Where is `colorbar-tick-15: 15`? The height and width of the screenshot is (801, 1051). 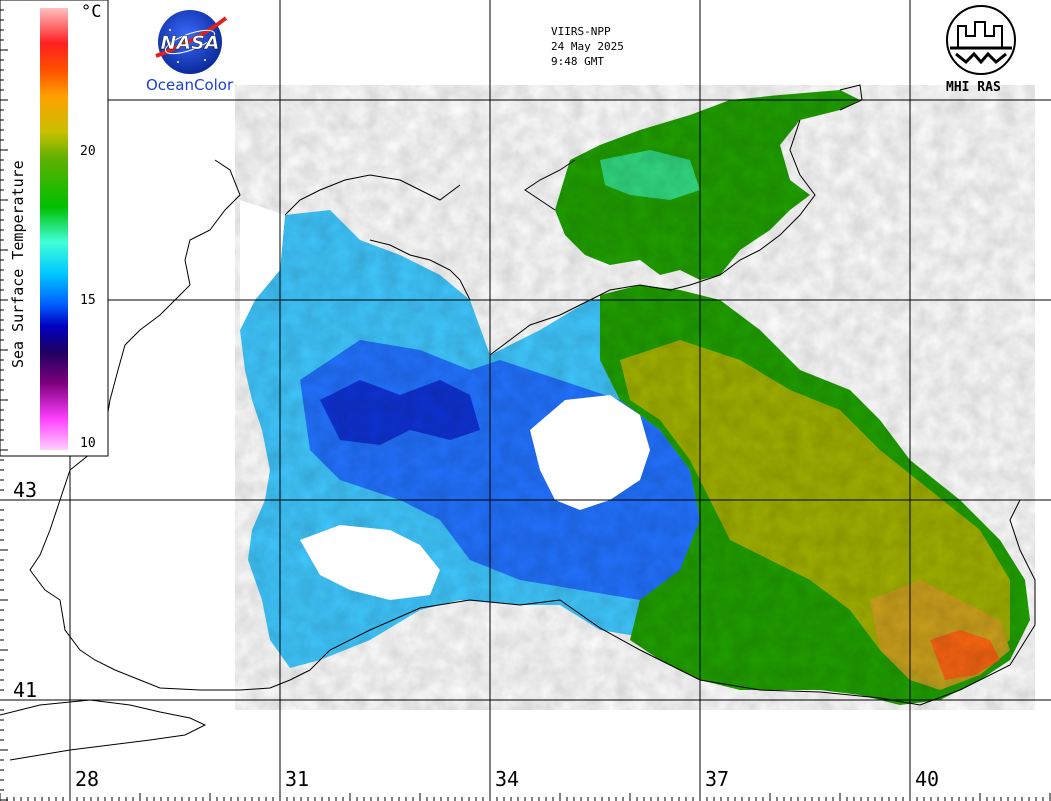 colorbar-tick-15: 15 is located at coordinates (88, 300).